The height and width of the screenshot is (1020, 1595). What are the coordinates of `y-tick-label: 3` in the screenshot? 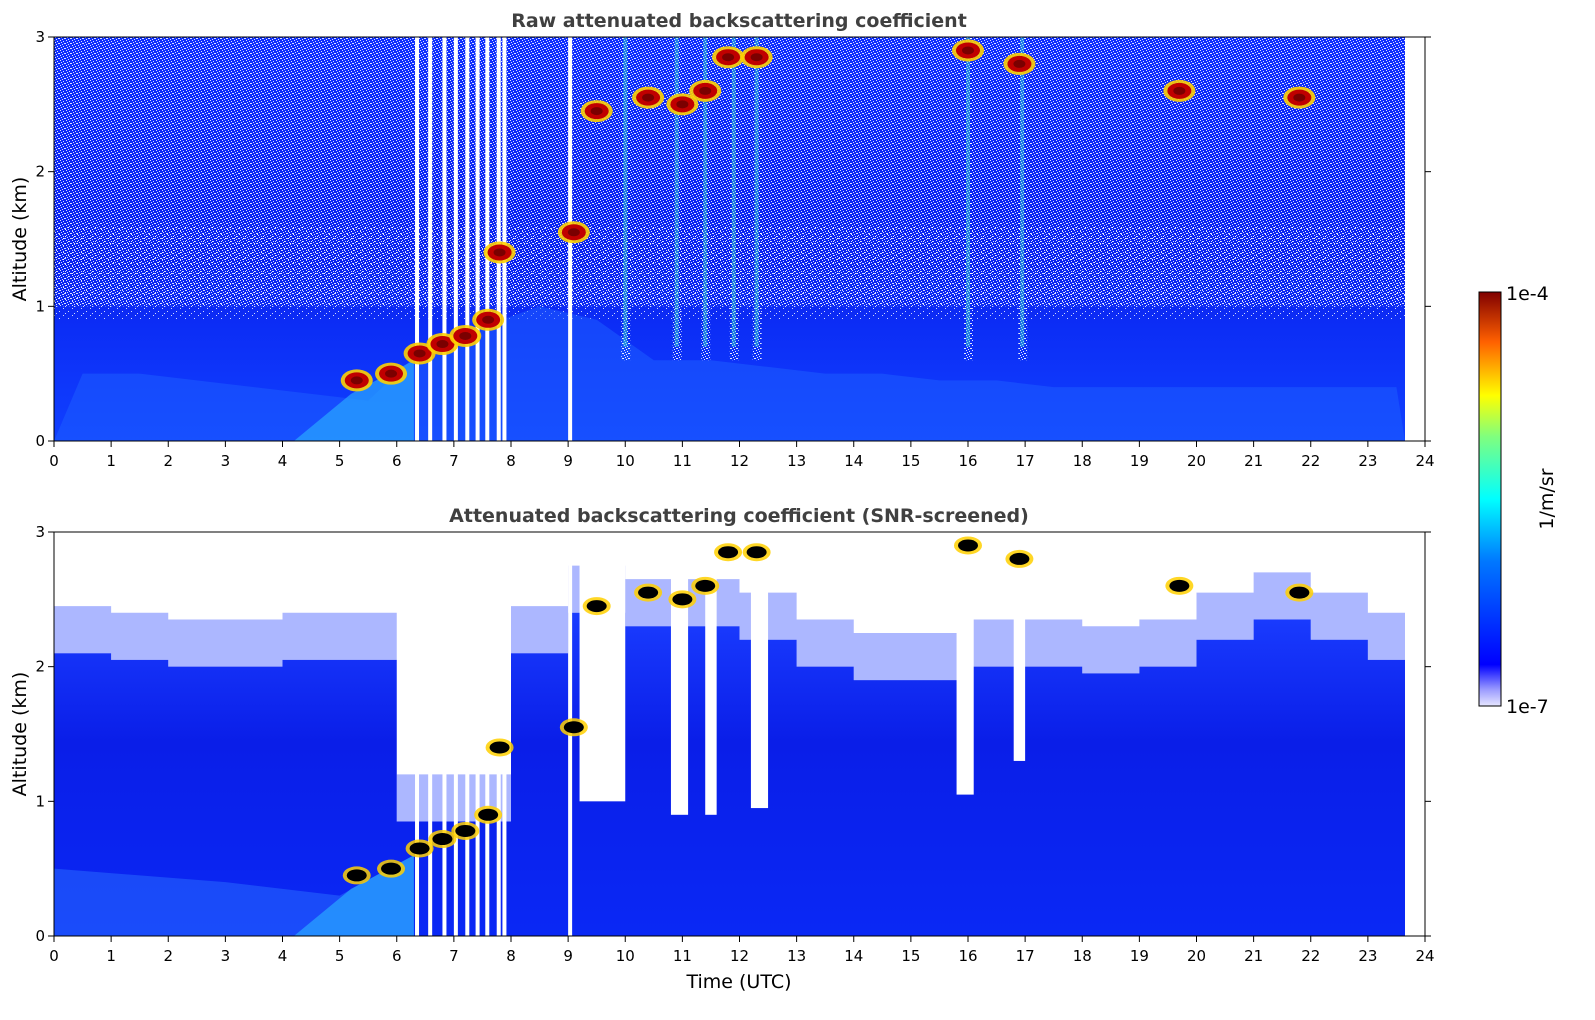 It's located at (40, 532).